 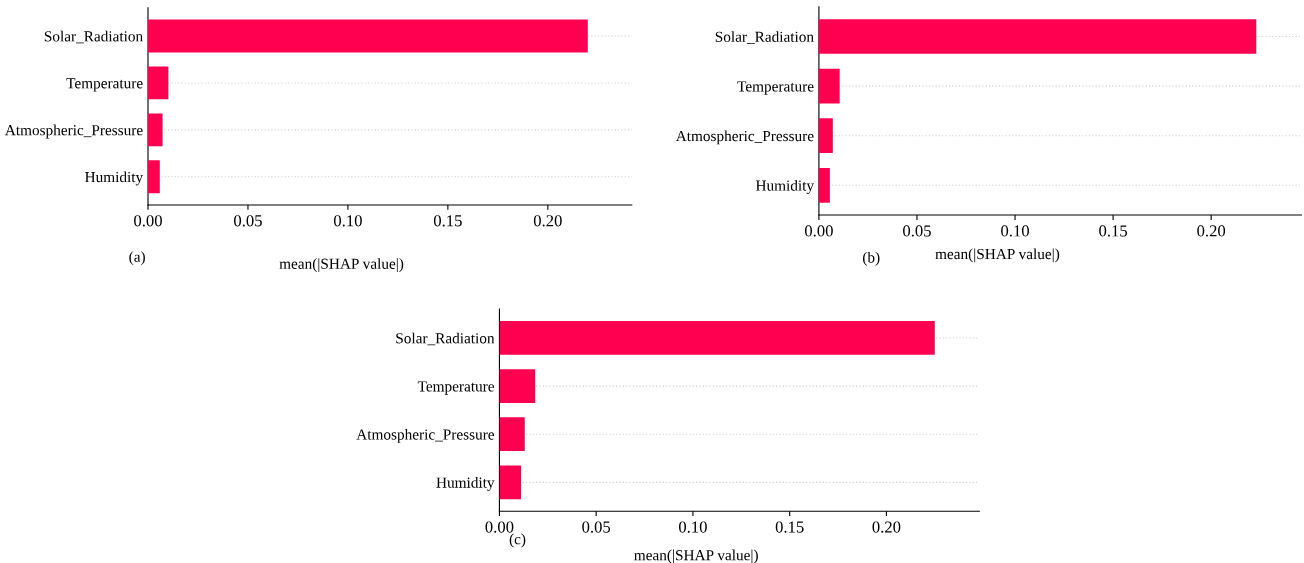 I want to click on text: (a), so click(x=137, y=258).